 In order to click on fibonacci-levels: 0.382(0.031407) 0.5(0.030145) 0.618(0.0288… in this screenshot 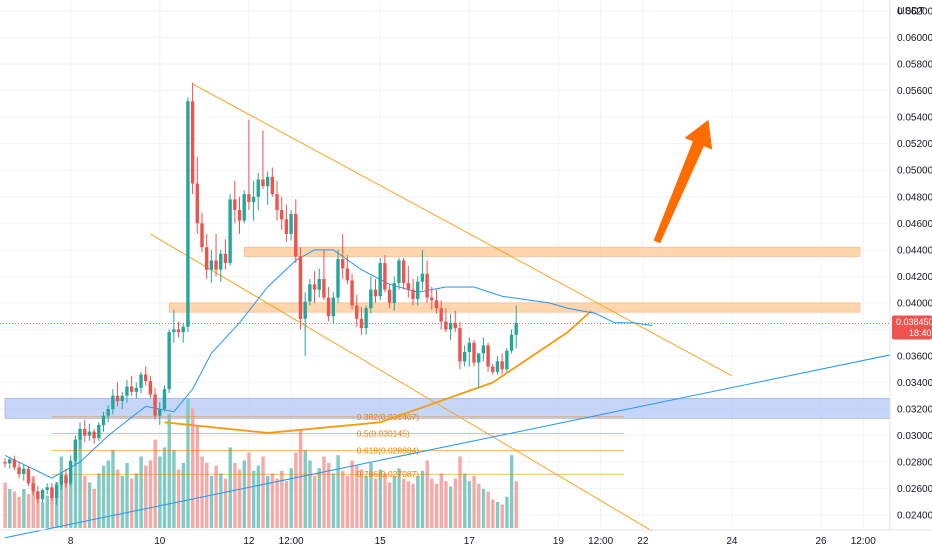, I will do `click(338, 445)`.